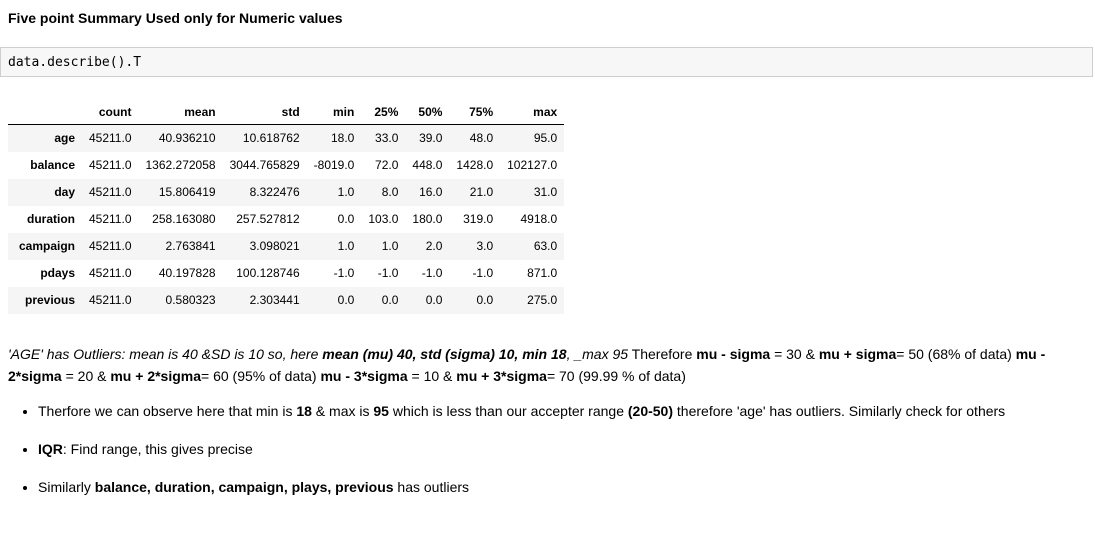 This screenshot has height=542, width=1095. What do you see at coordinates (190, 300) in the screenshot?
I see `table-cell: 0.580323` at bounding box center [190, 300].